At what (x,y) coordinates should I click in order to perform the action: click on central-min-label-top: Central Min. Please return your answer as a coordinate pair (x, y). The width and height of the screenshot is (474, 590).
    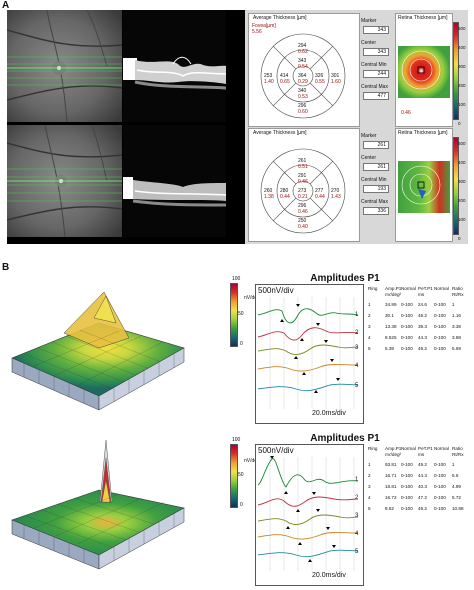
    Looking at the image, I should click on (374, 65).